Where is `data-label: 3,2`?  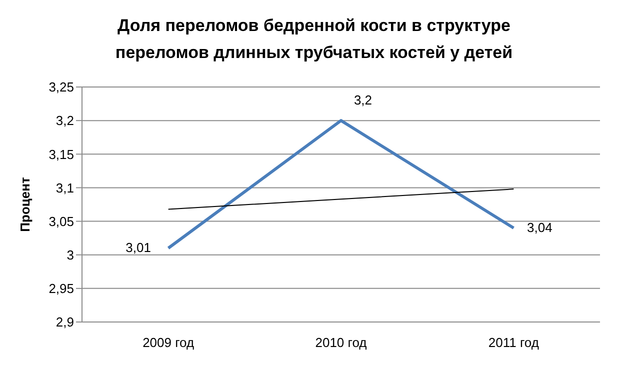
data-label: 3,2 is located at coordinates (363, 100).